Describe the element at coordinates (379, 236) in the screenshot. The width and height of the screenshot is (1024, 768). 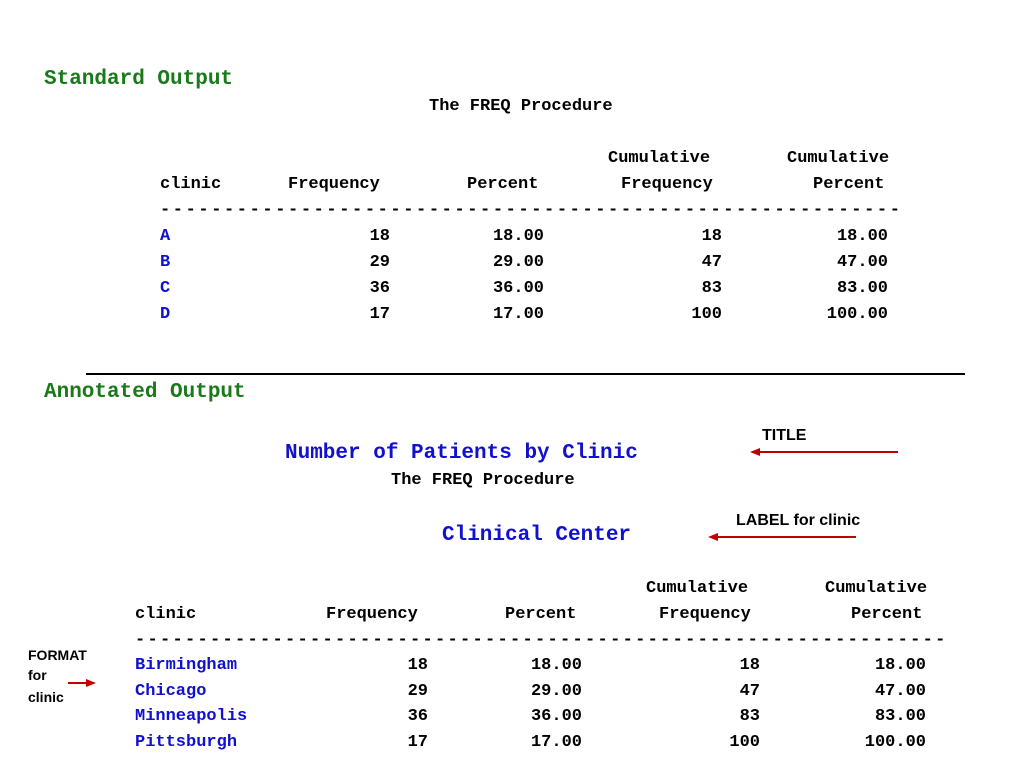
I see `standard-row-frequency: 18` at that location.